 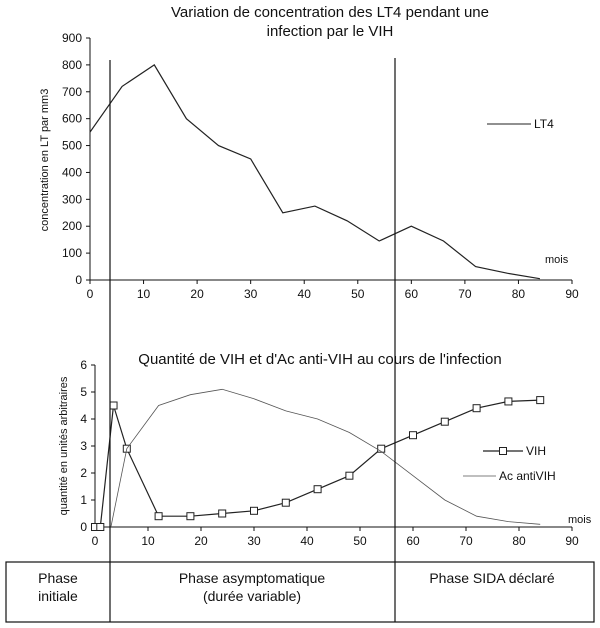 What do you see at coordinates (519, 294) in the screenshot?
I see `chart1-x-tick-label: 80` at bounding box center [519, 294].